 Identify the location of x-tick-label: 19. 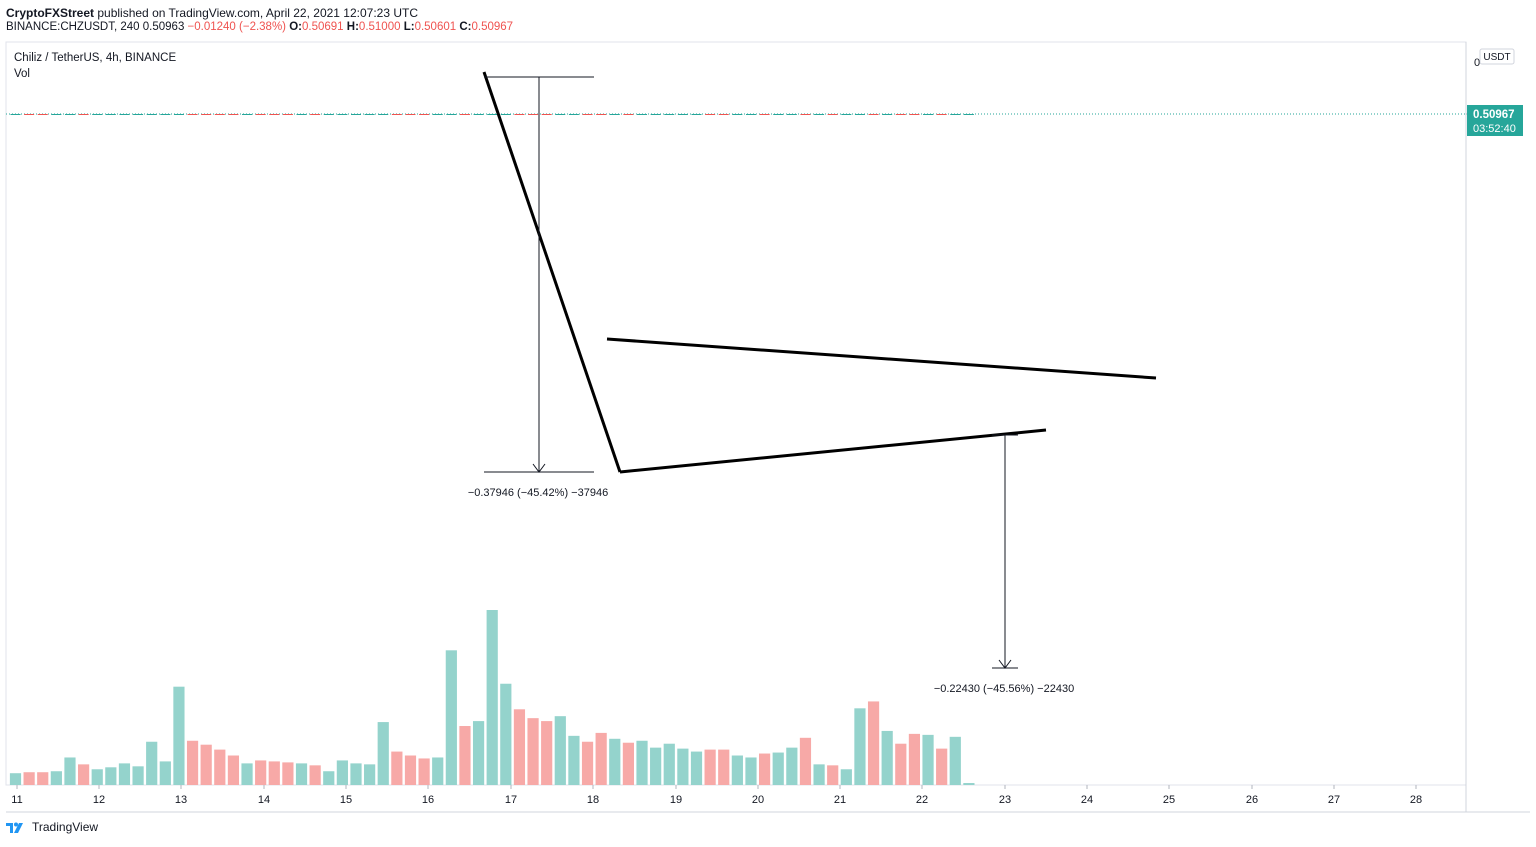
(676, 800).